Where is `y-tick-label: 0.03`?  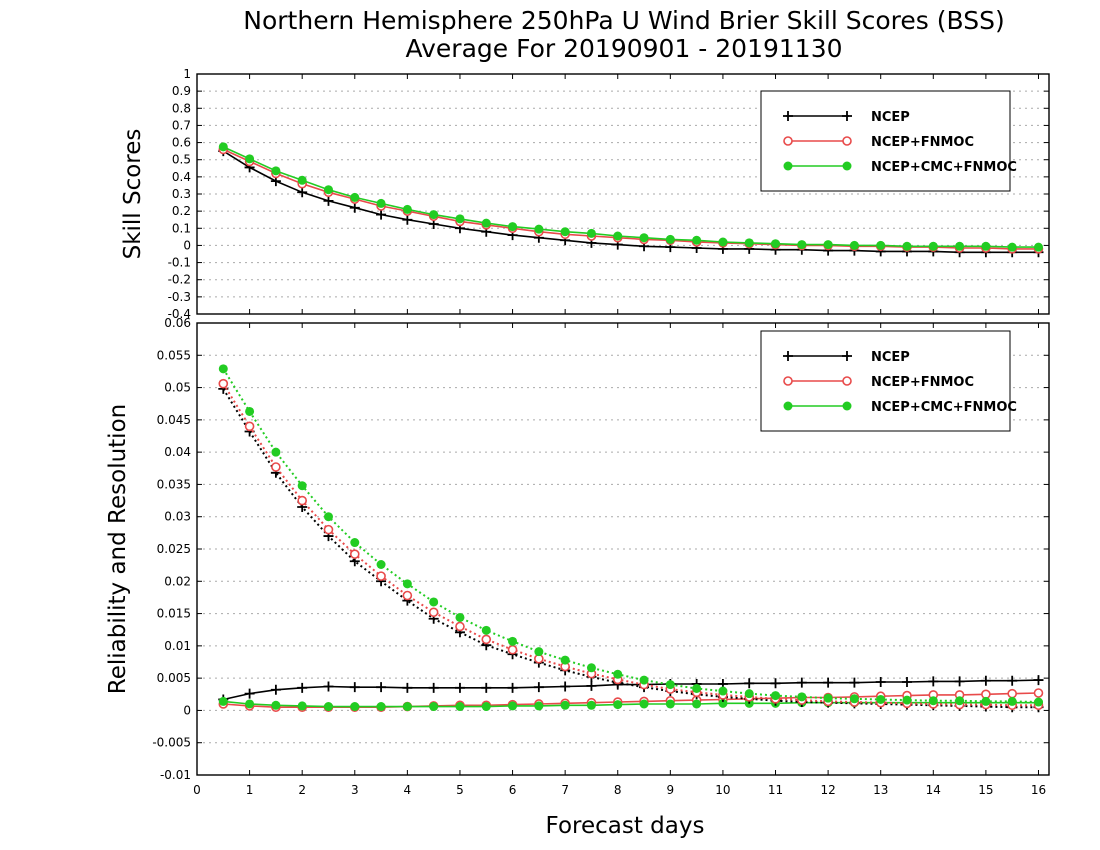 y-tick-label: 0.03 is located at coordinates (177, 517).